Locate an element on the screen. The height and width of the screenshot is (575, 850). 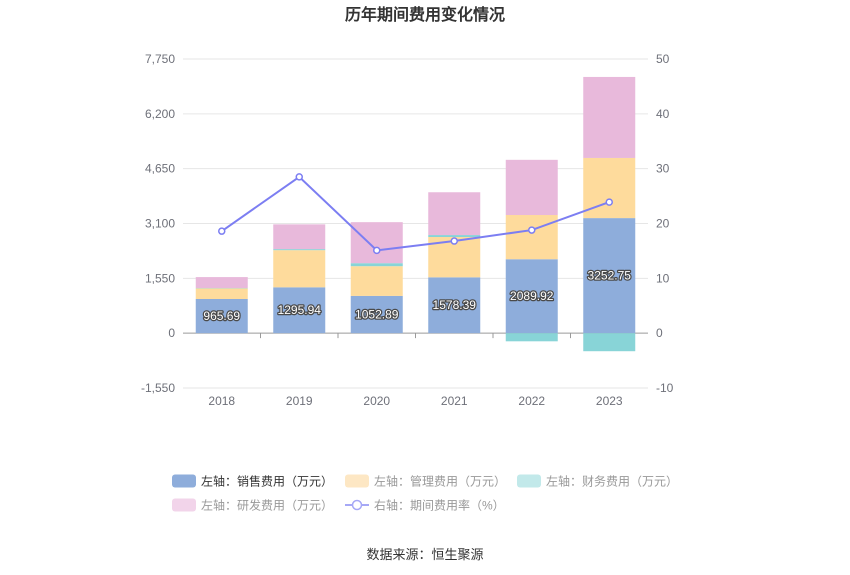
expense-rate-point-2020 is located at coordinates (377, 250).